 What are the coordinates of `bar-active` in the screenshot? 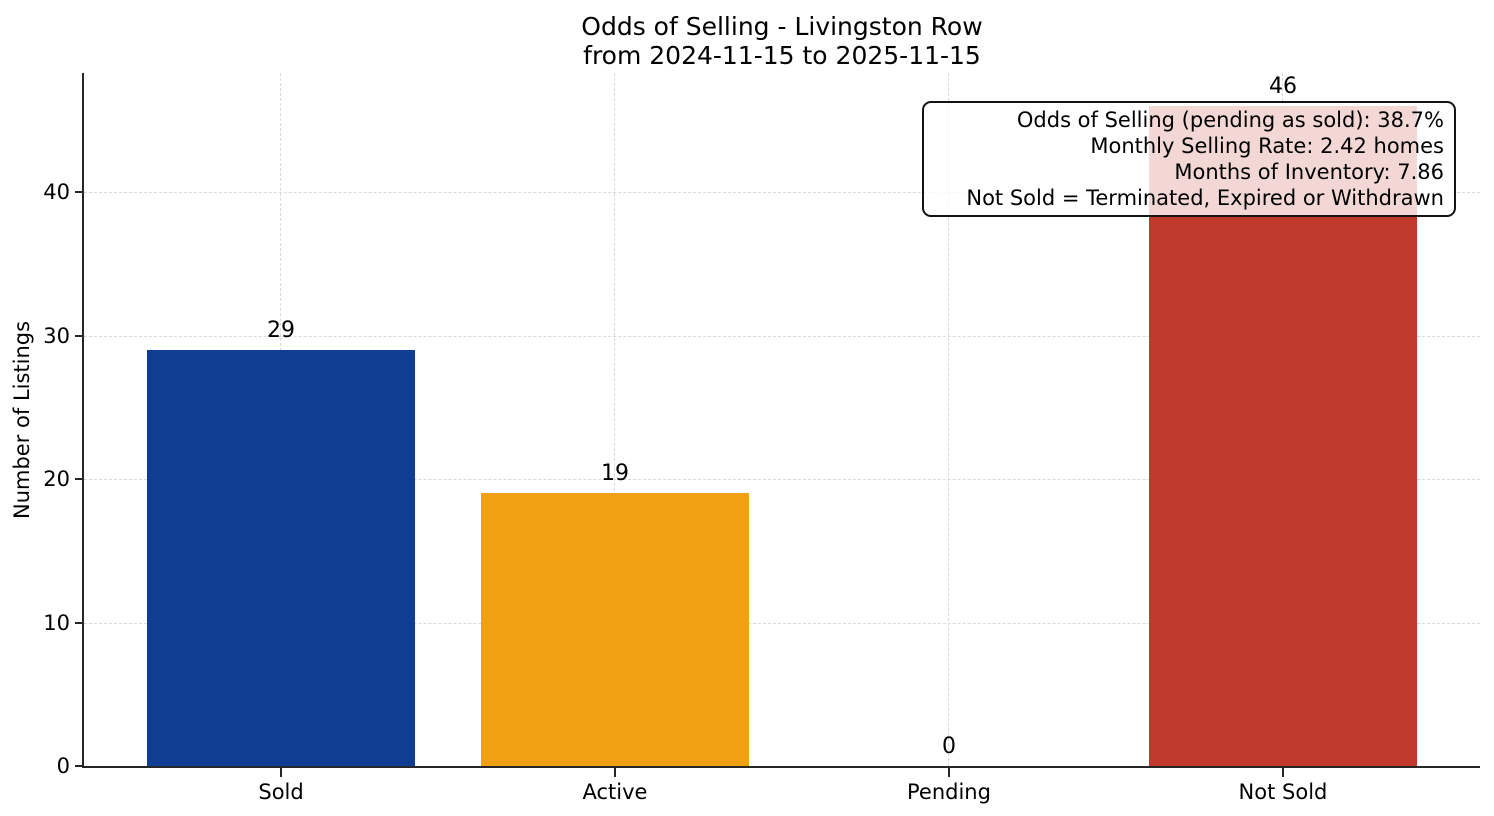 It's located at (615, 629).